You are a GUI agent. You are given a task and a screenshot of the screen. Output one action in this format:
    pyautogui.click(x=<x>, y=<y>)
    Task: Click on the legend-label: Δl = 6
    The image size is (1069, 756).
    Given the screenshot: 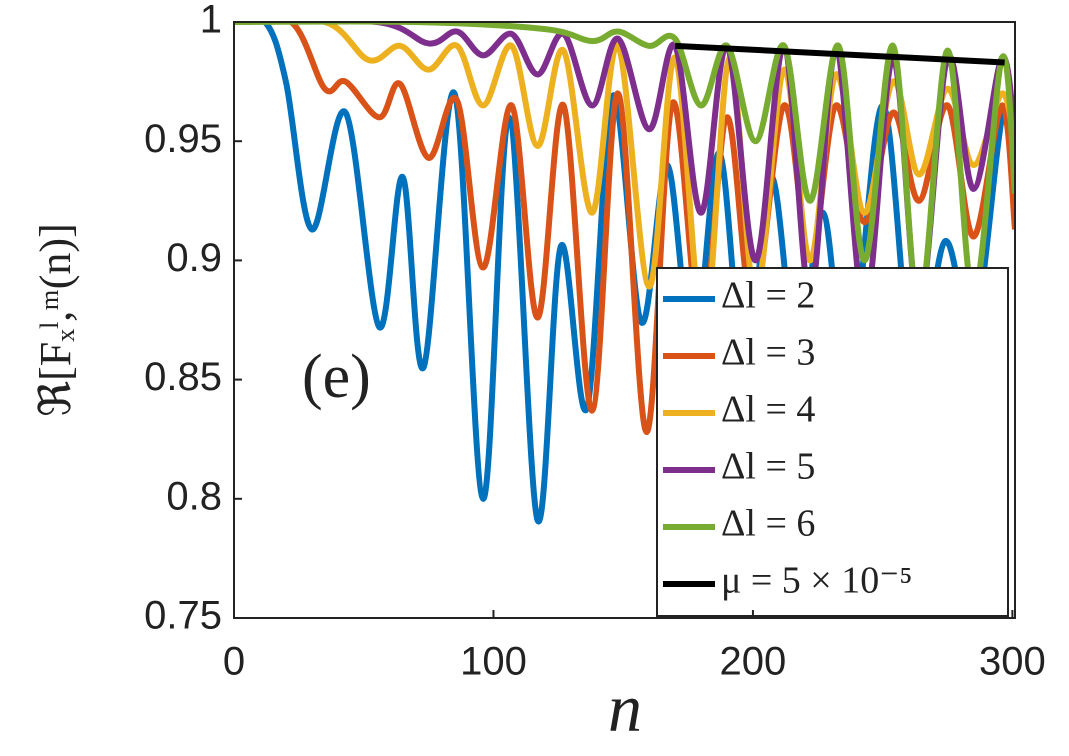 What is the action you would take?
    pyautogui.click(x=768, y=524)
    